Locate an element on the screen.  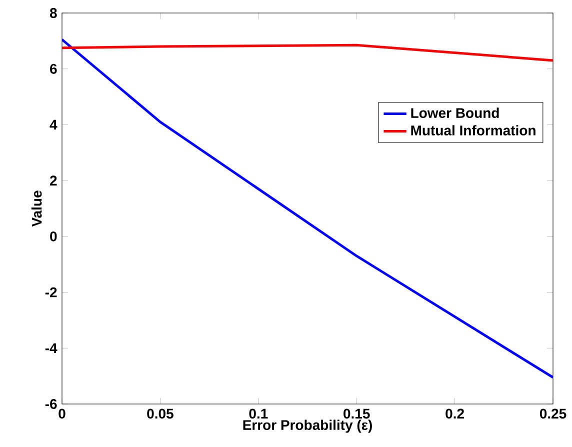
y-tick-label: 0 is located at coordinates (53, 236).